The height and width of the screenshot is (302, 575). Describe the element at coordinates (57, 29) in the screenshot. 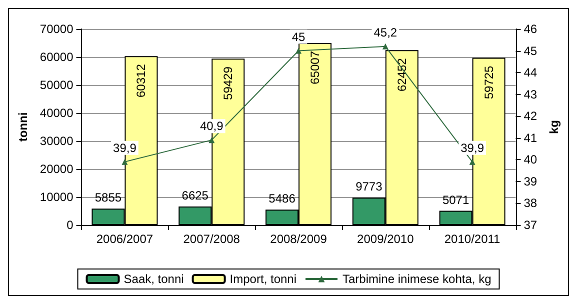

I see `y-tick-label: 70000` at that location.